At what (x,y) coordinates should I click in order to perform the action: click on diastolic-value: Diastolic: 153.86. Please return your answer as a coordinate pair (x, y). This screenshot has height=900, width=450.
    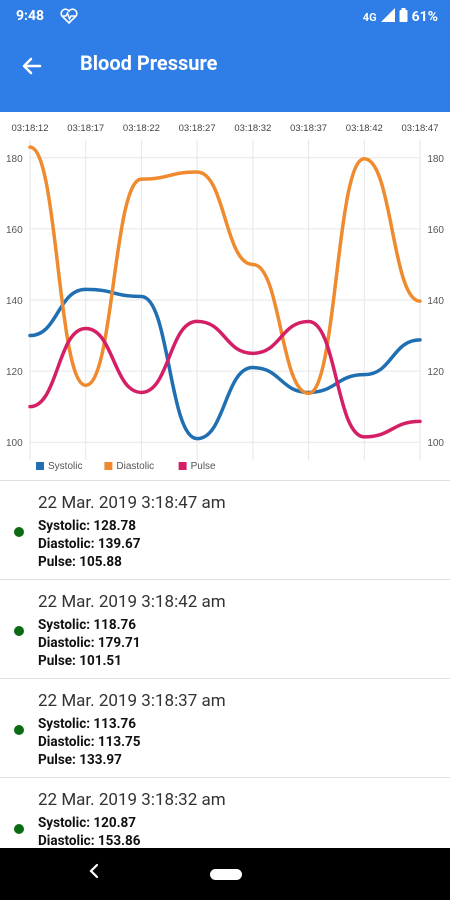
    Looking at the image, I should click on (89, 841).